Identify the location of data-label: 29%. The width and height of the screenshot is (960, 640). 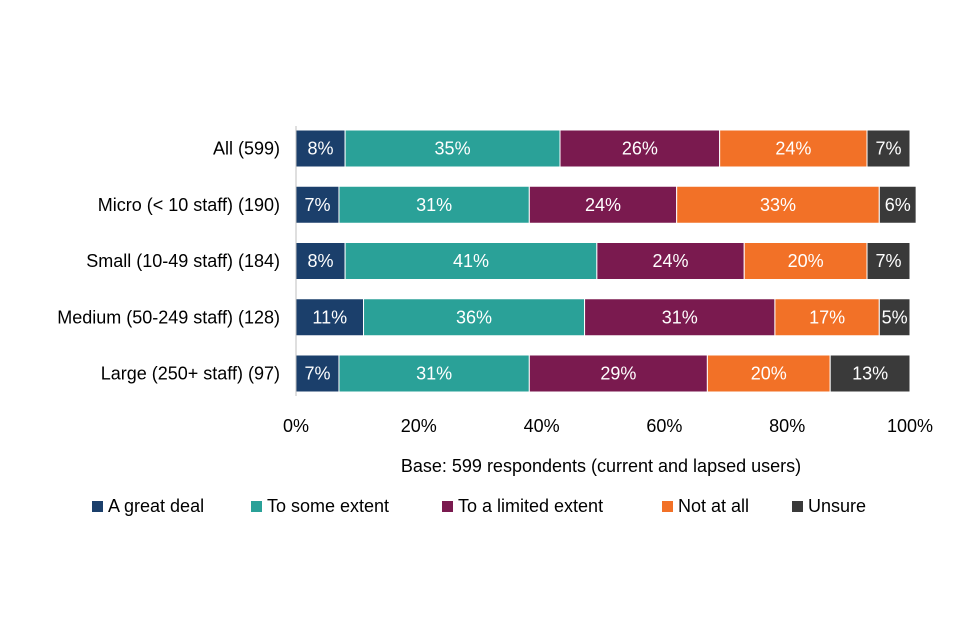
(618, 374).